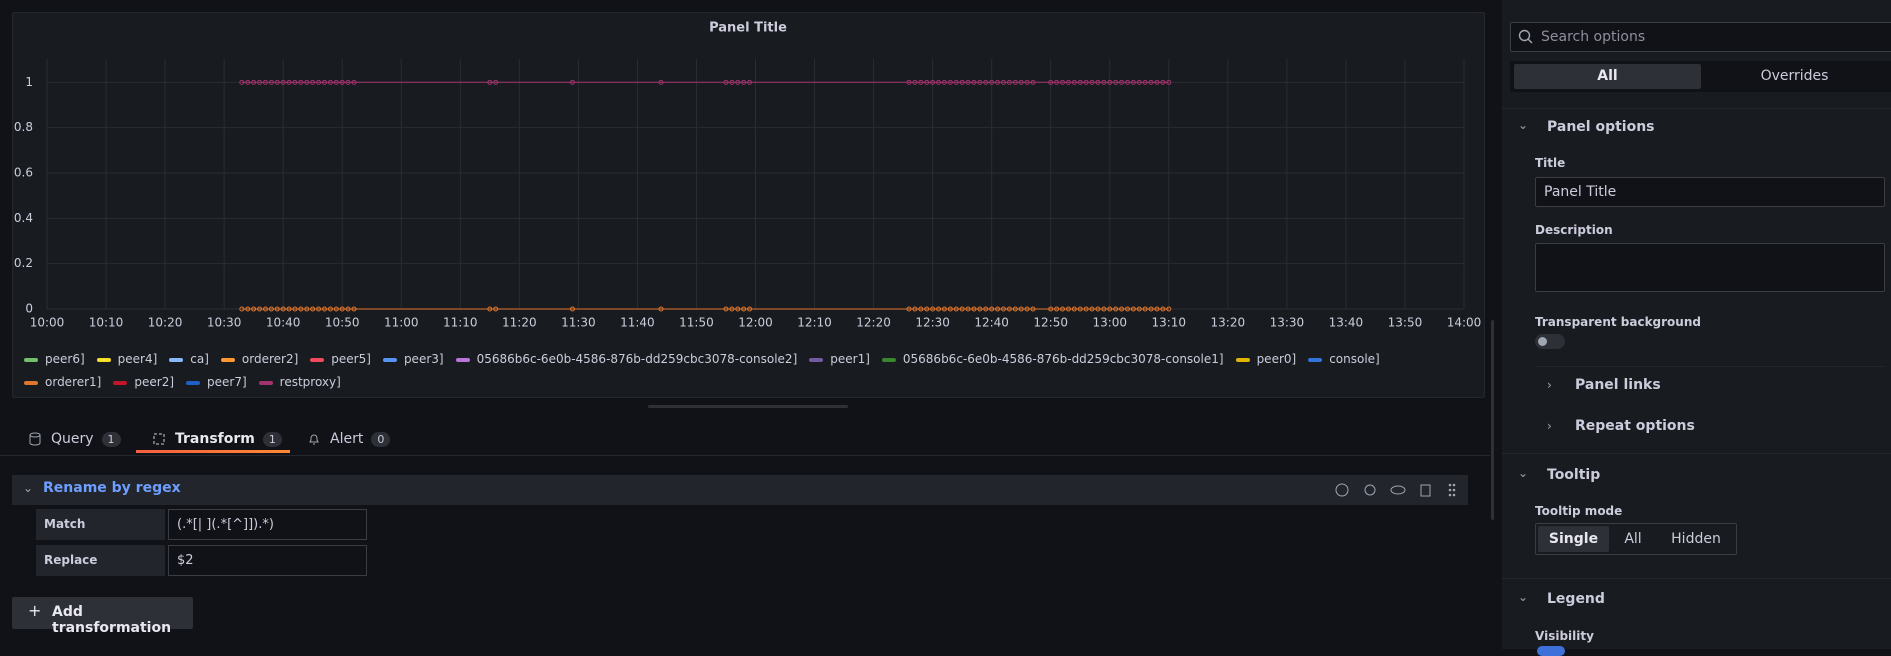 This screenshot has height=656, width=1891. What do you see at coordinates (1492, 420) in the screenshot?
I see `scrollbar` at bounding box center [1492, 420].